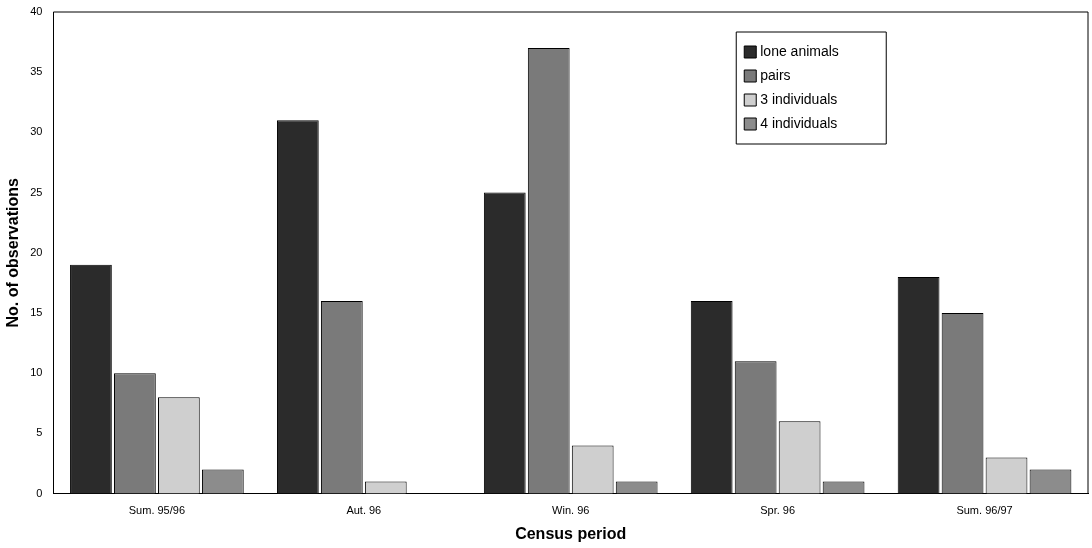 Image resolution: width=1092 pixels, height=548 pixels. Describe the element at coordinates (36, 71) in the screenshot. I see `y-tick-label: 35` at that location.